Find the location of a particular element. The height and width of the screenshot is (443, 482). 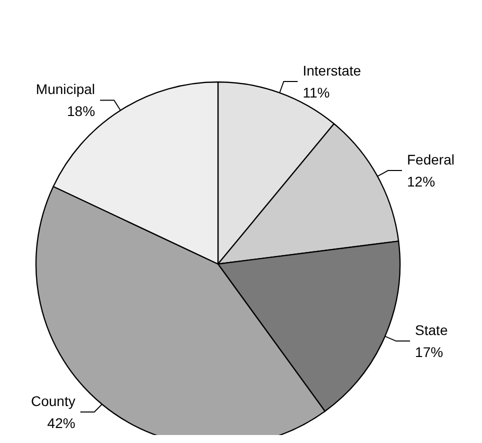

slice-label: Federal is located at coordinates (430, 160).